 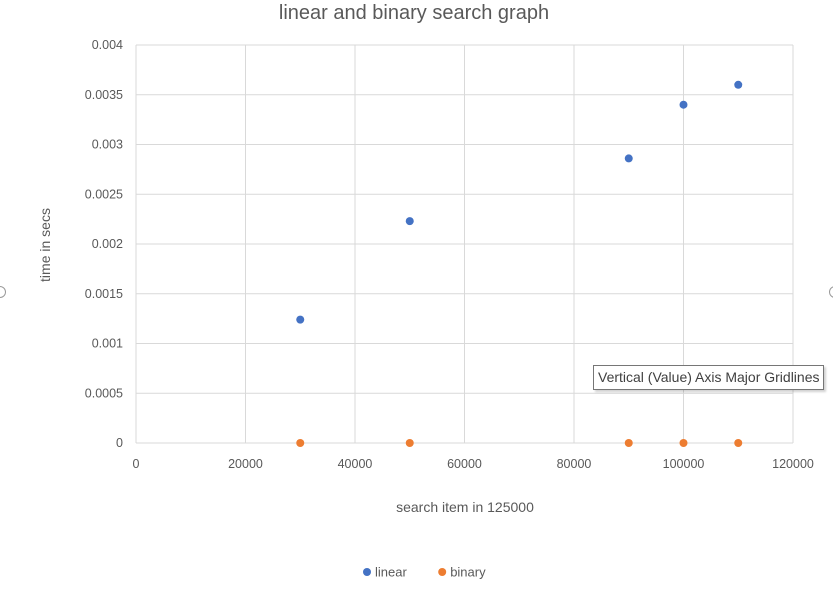 I want to click on legend-label-binary: binary, so click(x=468, y=572).